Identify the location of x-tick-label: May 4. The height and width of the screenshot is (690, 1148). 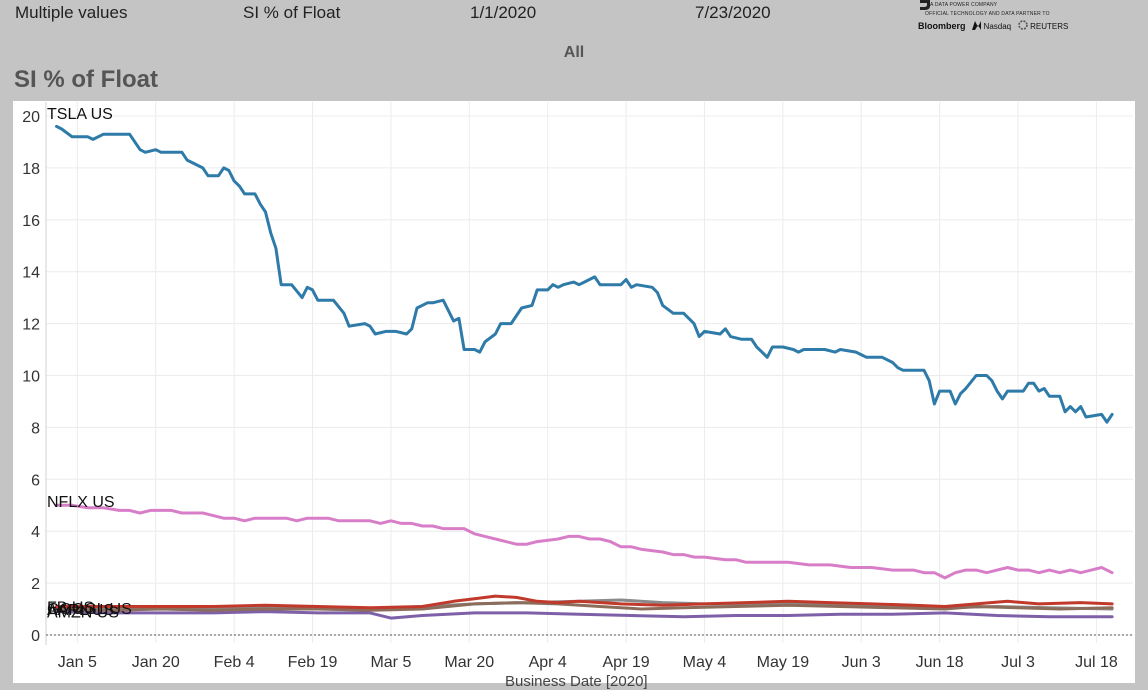
(705, 662).